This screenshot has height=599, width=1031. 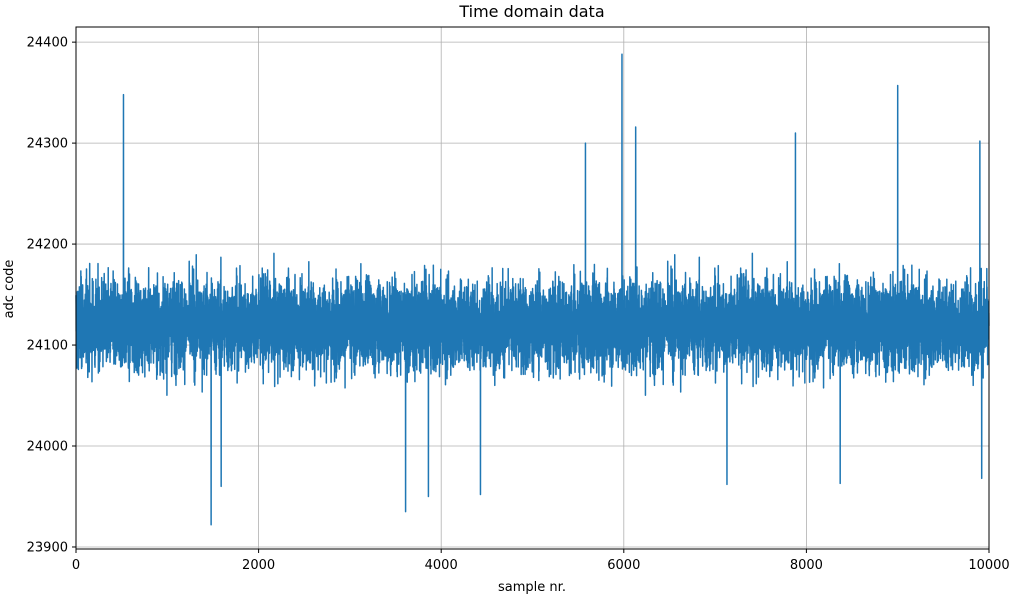 I want to click on x-tick-label: 4000, so click(x=441, y=565).